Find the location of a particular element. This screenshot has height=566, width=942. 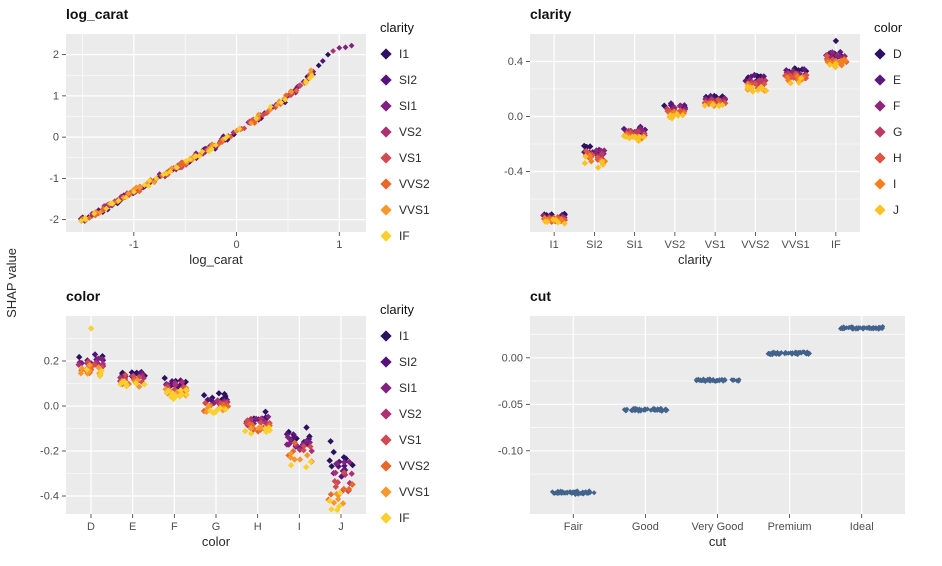

y-tick-label: 0.2 is located at coordinates (51, 362).